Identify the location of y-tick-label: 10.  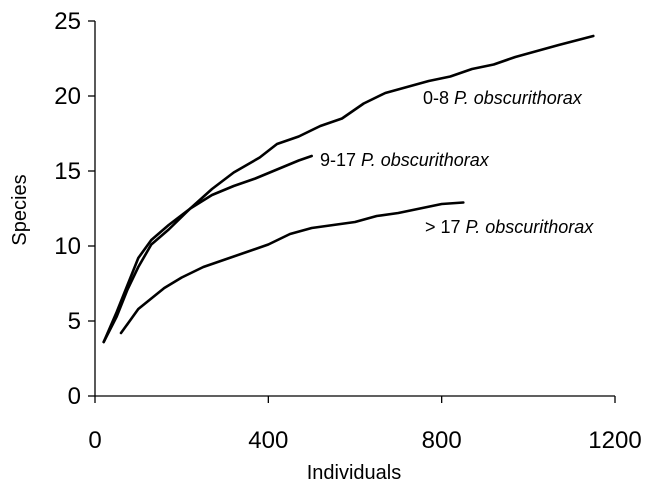
(67, 246).